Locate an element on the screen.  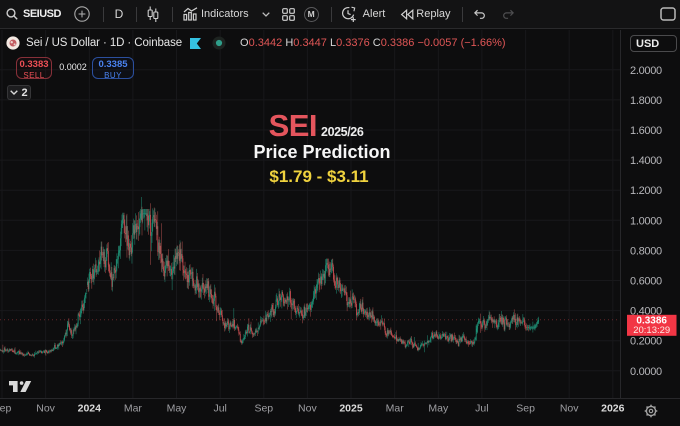
svg-text: 20:13:29 is located at coordinates (651, 330).